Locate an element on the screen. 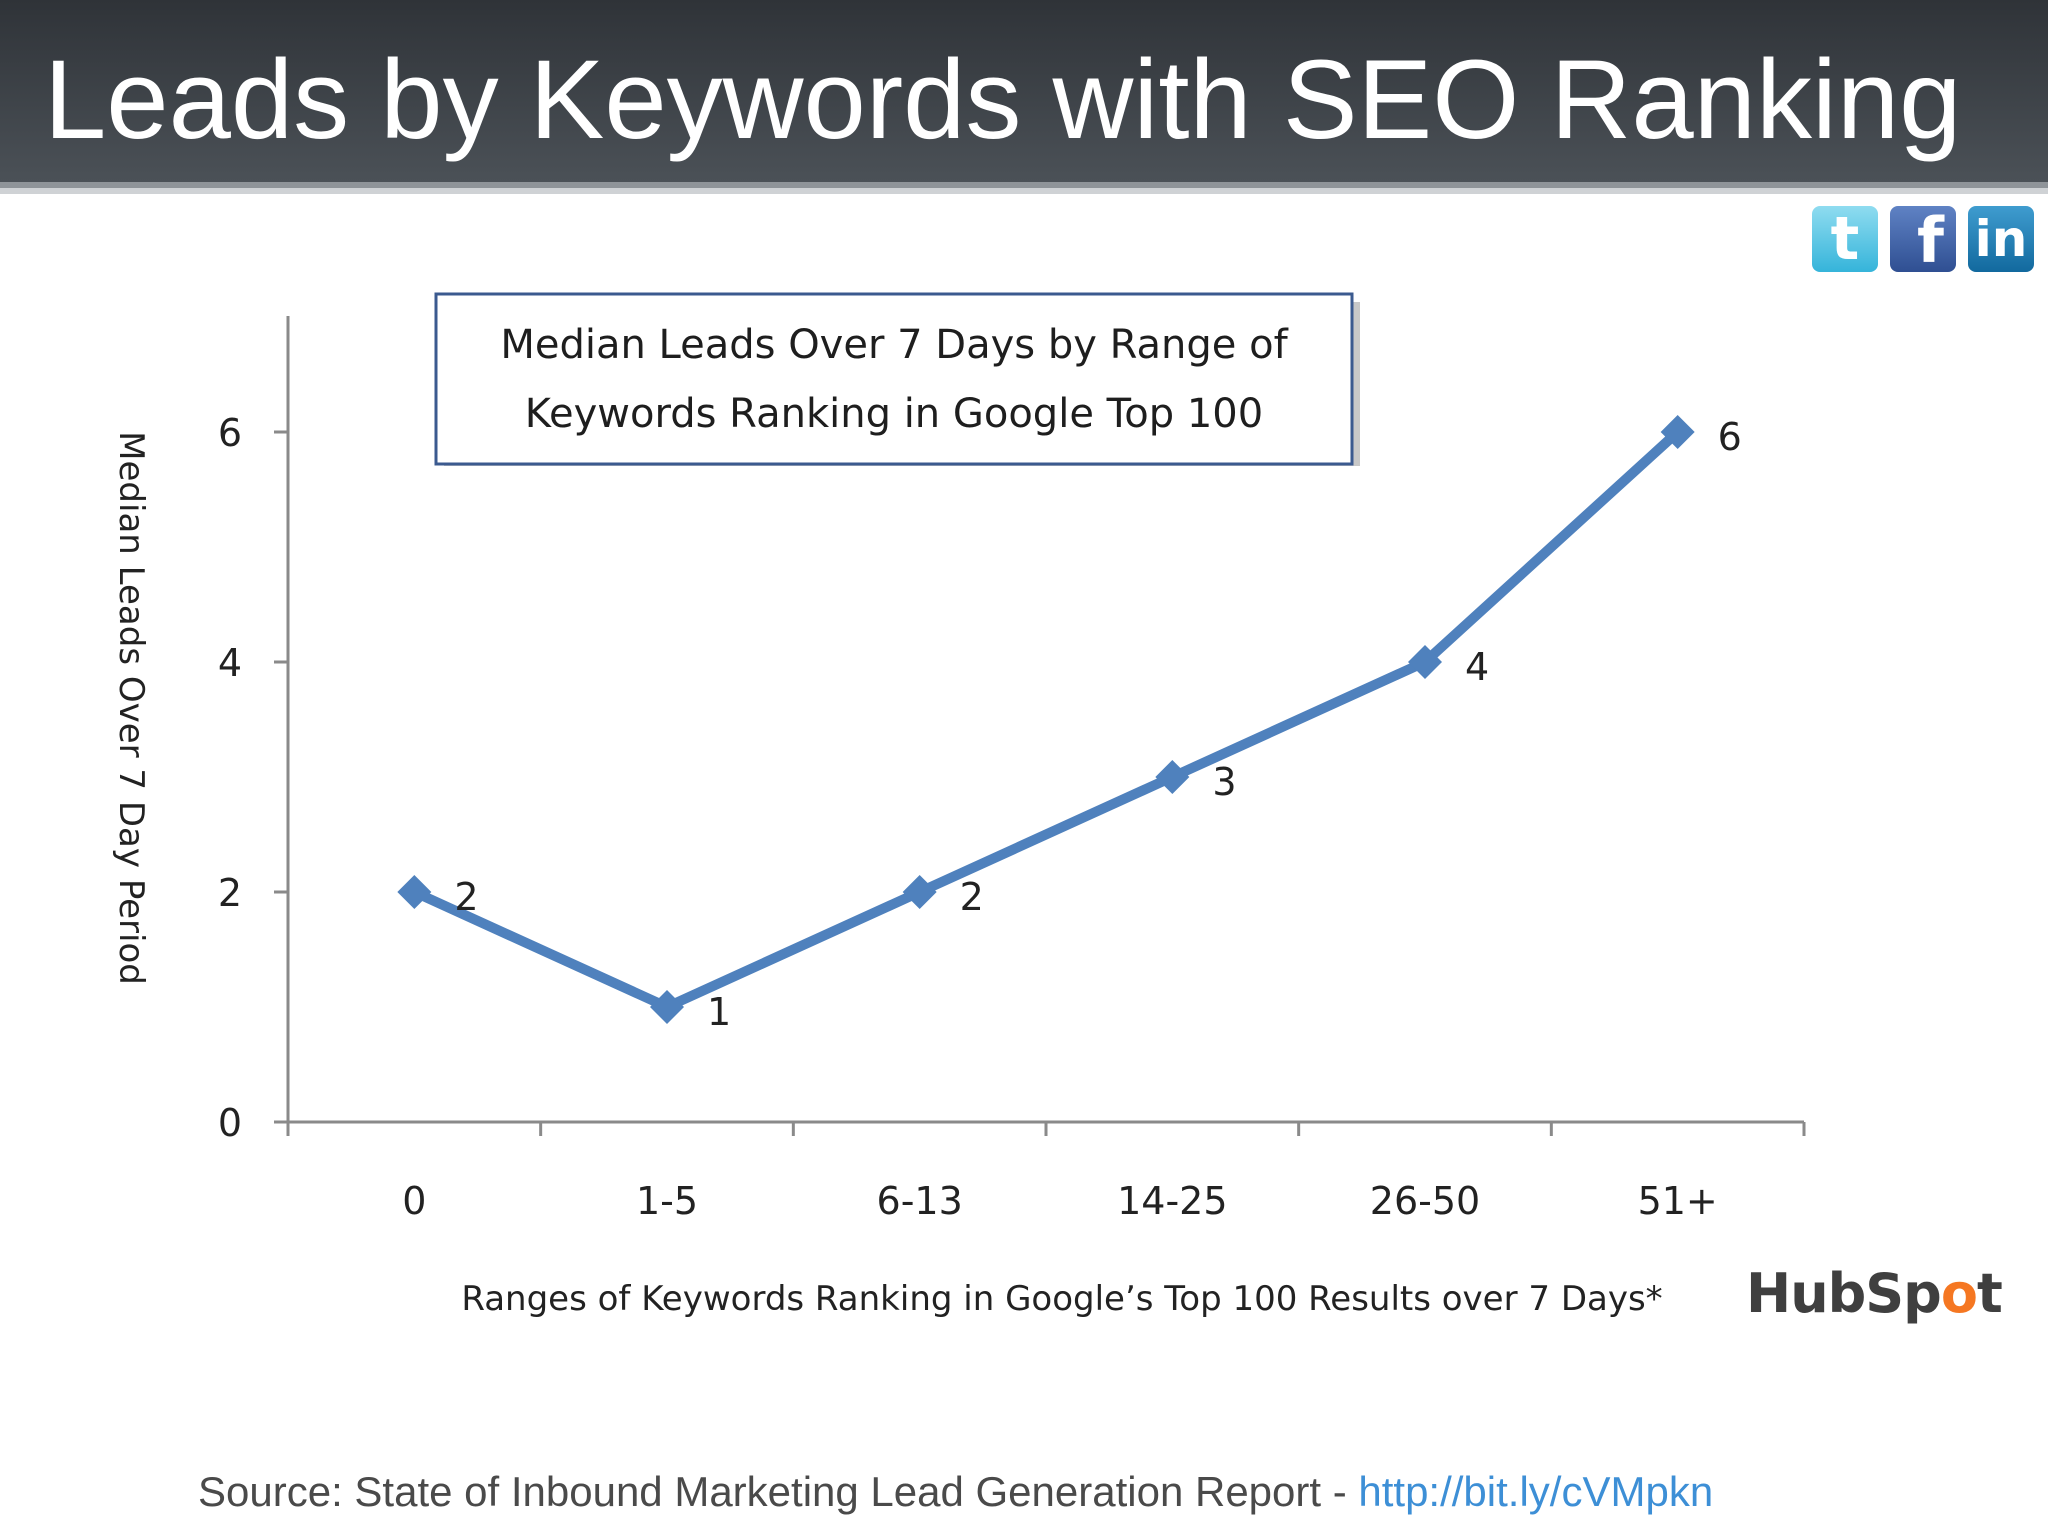 Image resolution: width=2048 pixels, height=1536 pixels. title-bar: Leads by Keywords with SEO Ranking is located at coordinates (1024, 94).